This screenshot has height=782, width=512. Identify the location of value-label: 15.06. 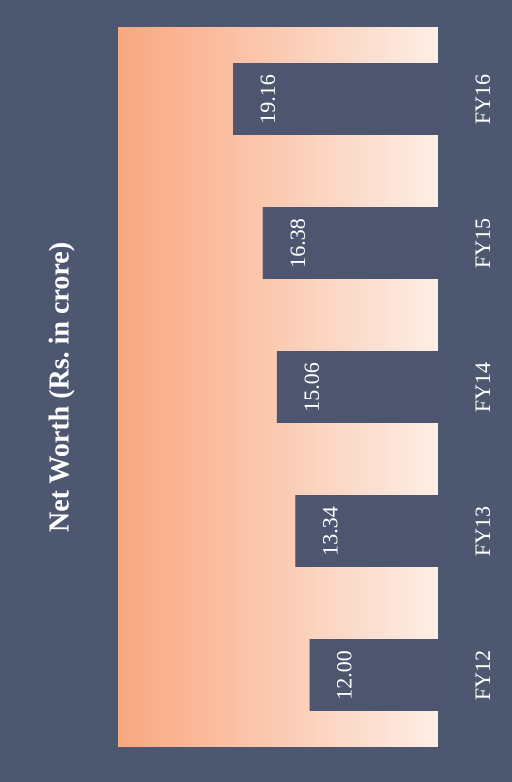
(311, 387).